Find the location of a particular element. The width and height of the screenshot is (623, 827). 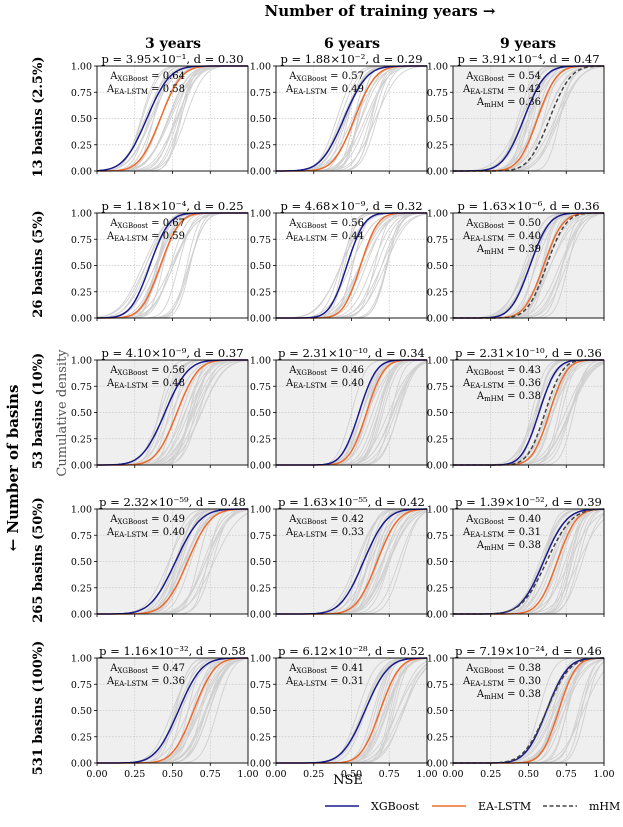

area-label-mhm: AmHM = 0.39 is located at coordinates (508, 250).